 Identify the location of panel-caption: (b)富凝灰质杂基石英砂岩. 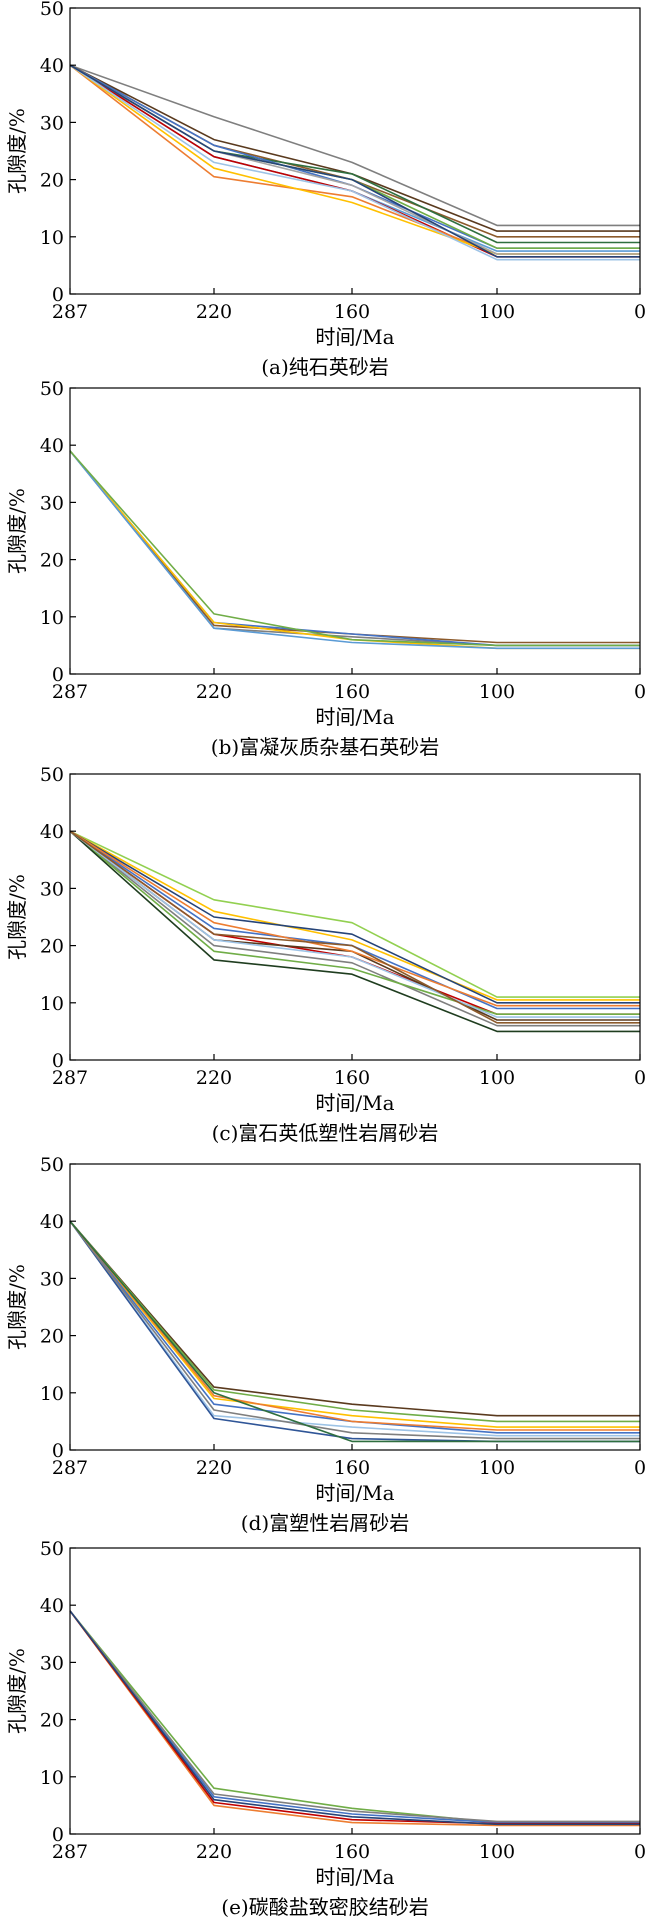
(325, 747).